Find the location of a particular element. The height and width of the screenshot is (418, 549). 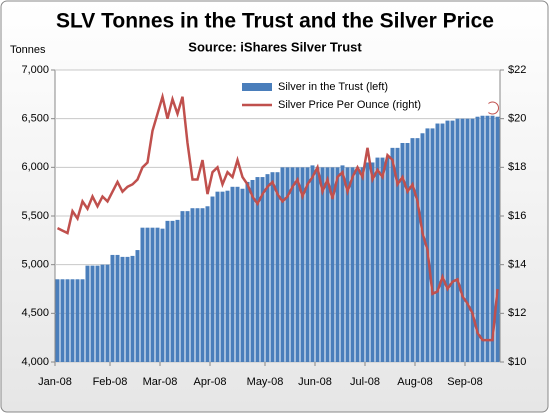

y-tick-label: 5,500 is located at coordinates (35, 216).